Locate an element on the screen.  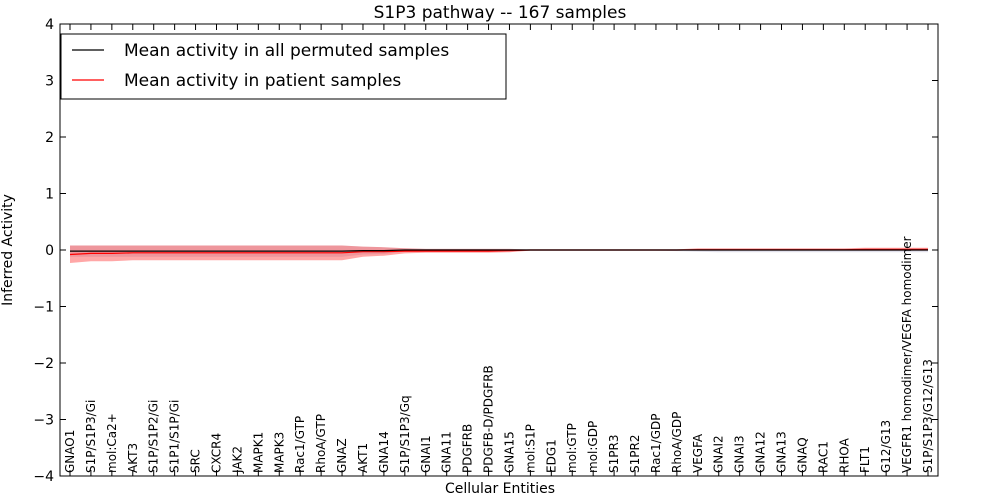
y-tick-label: 3 is located at coordinates (49, 82).